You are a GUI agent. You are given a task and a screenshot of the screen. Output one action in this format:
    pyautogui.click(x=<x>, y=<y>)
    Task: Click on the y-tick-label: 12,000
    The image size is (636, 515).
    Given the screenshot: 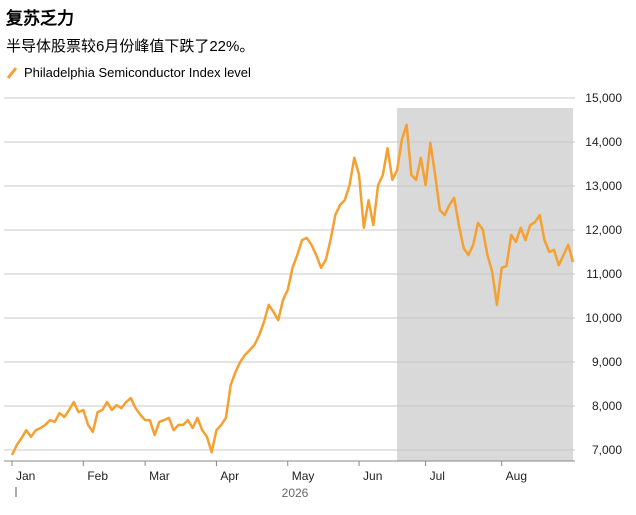 What is the action you would take?
    pyautogui.click(x=603, y=230)
    